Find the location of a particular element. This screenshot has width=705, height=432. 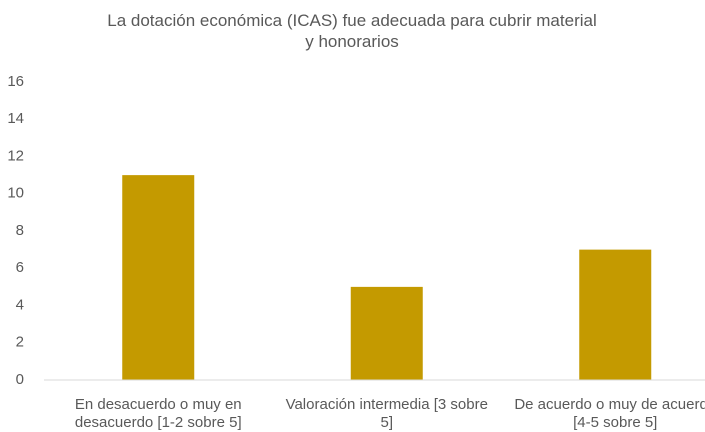

y-tick-label: 14 is located at coordinates (15, 118).